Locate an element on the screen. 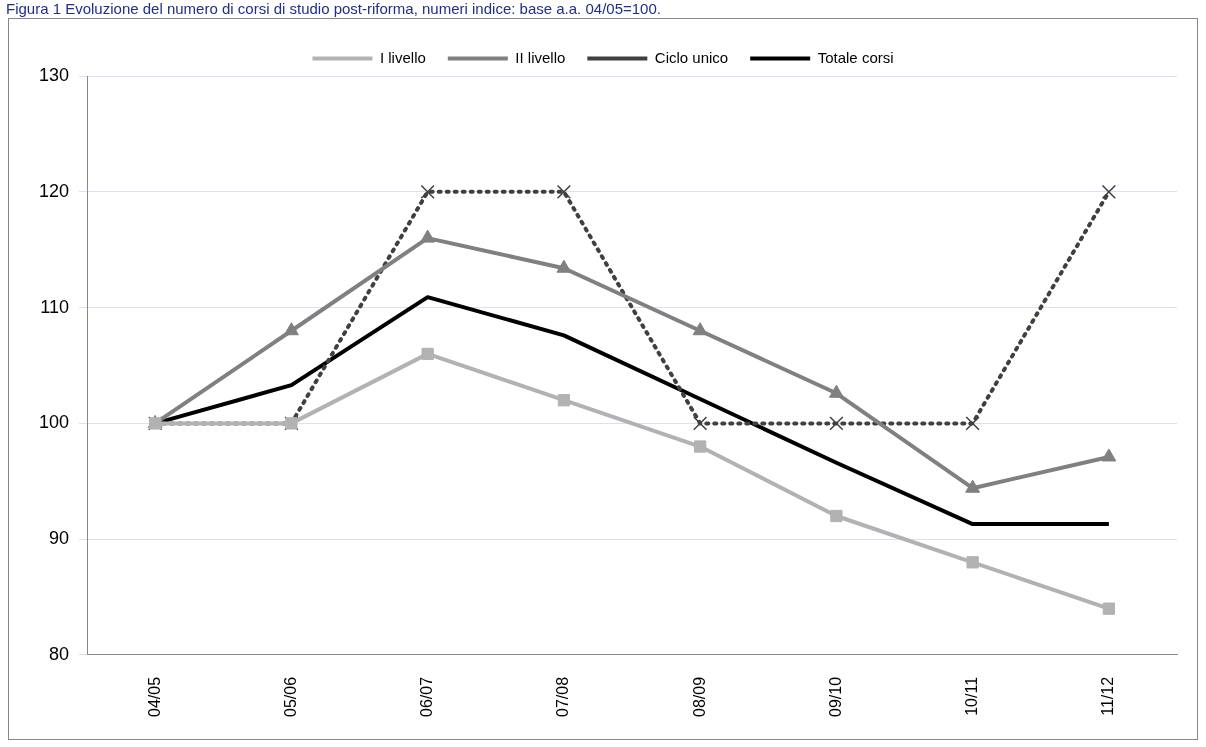 The width and height of the screenshot is (1206, 747). x-tick-label: 10/11 is located at coordinates (972, 696).